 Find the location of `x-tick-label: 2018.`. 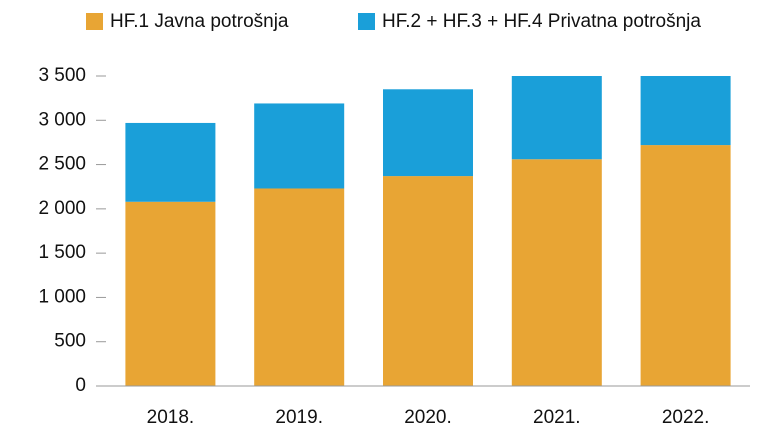

x-tick-label: 2018. is located at coordinates (171, 417).